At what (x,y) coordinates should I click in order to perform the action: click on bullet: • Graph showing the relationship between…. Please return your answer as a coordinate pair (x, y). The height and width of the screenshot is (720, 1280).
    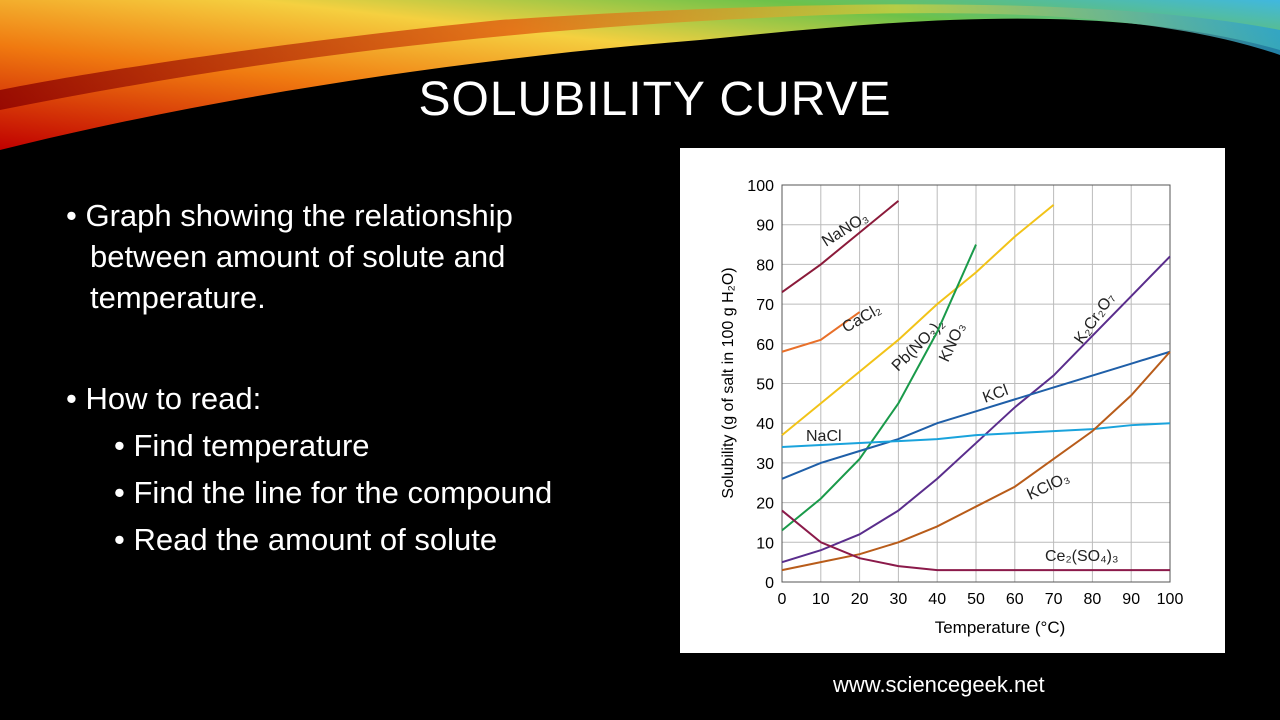
    Looking at the image, I should click on (289, 256).